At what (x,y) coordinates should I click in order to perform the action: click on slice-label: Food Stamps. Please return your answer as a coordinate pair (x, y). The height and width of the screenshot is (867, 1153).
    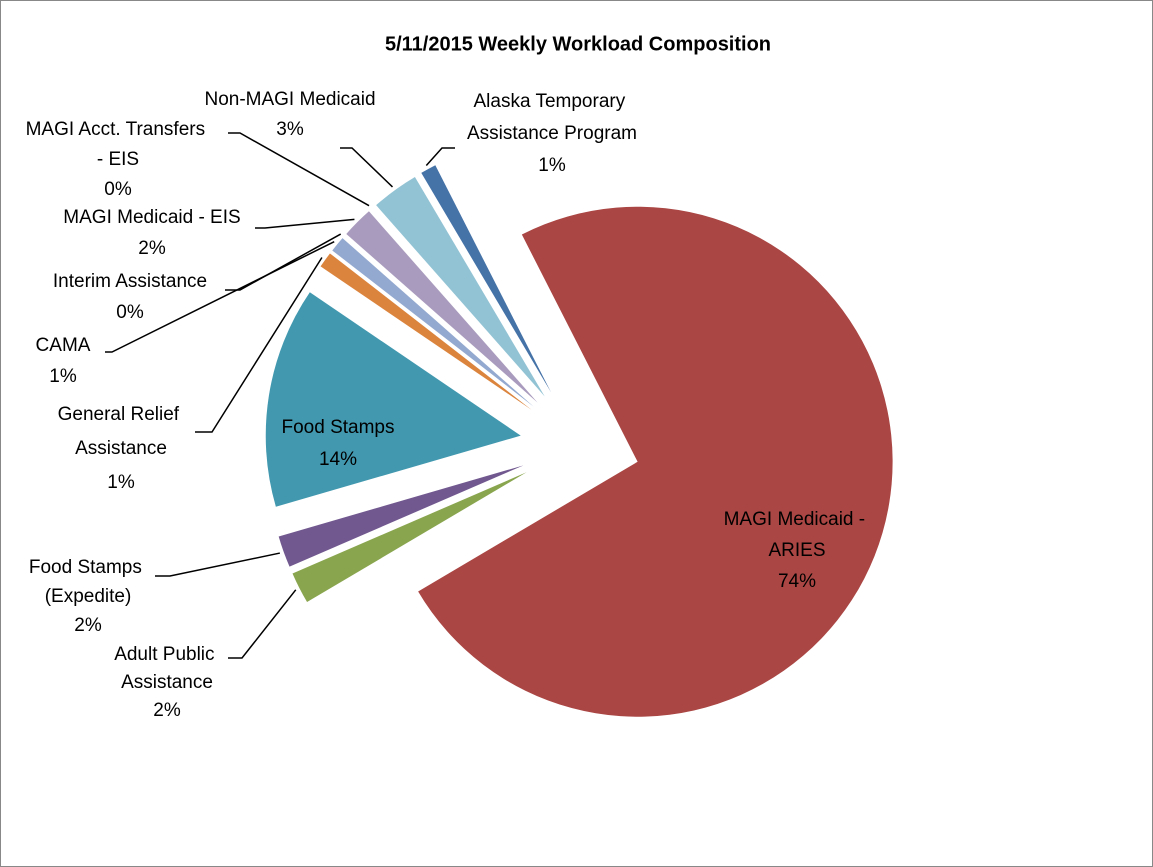
    Looking at the image, I should click on (338, 427).